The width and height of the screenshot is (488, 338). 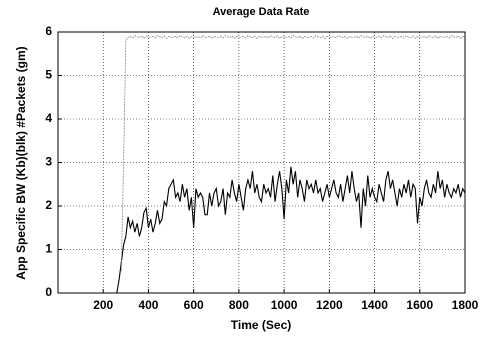 What do you see at coordinates (48, 75) in the screenshot?
I see `y-tick-label: 5` at bounding box center [48, 75].